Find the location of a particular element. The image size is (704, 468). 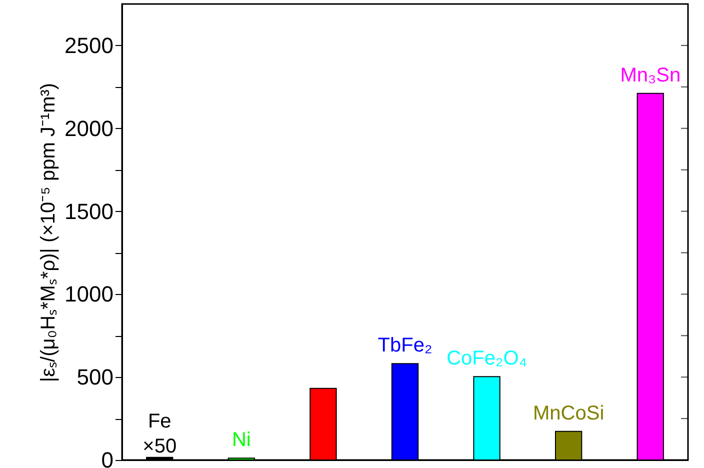

x-tick-label: Fe is located at coordinates (160, 421).